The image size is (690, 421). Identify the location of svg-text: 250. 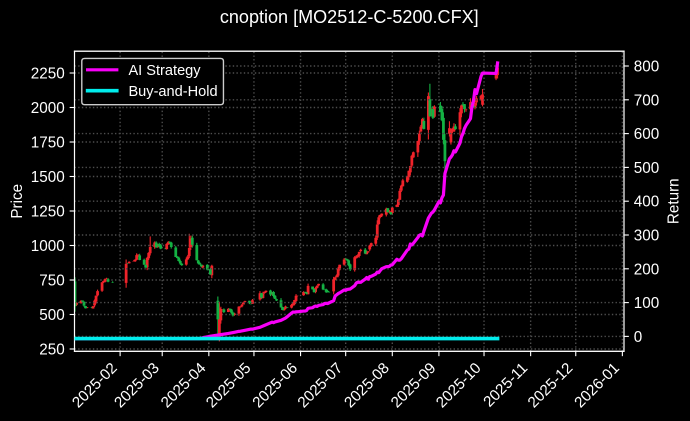
(51, 350).